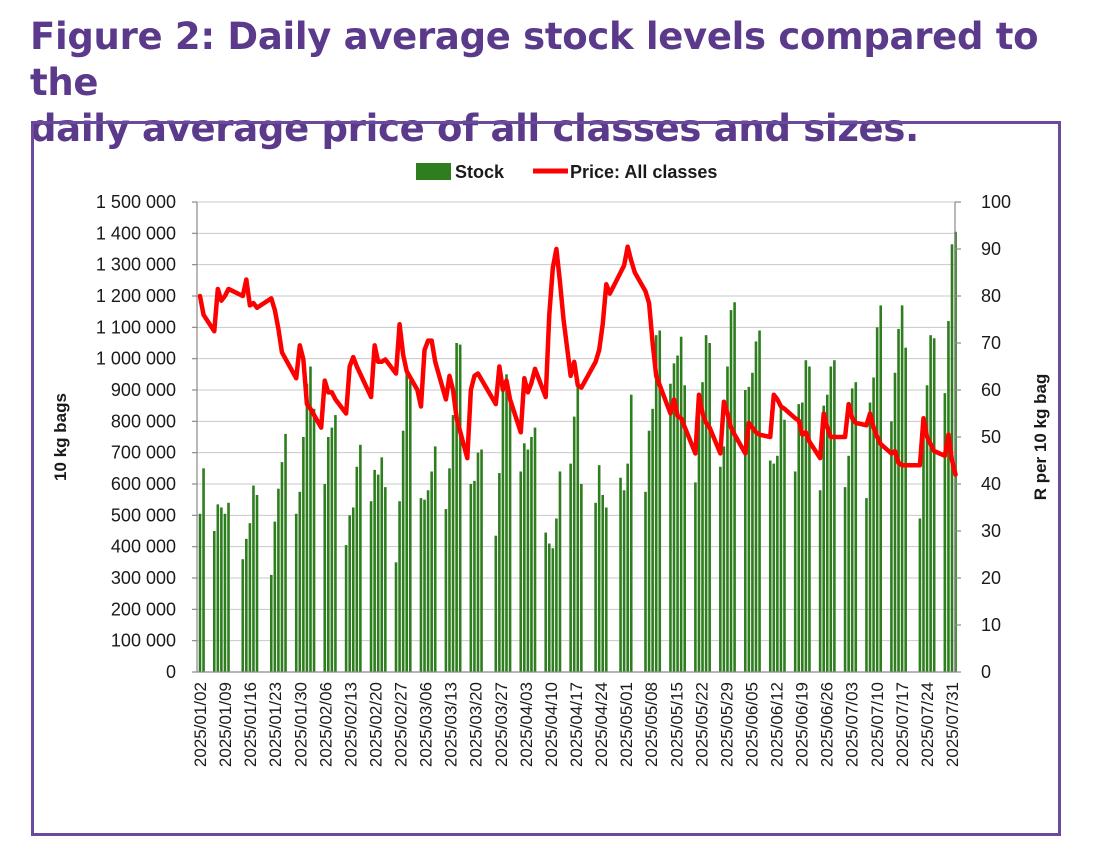  What do you see at coordinates (802, 724) in the screenshot?
I see `x-axis-tick-label: 2025/06/19` at bounding box center [802, 724].